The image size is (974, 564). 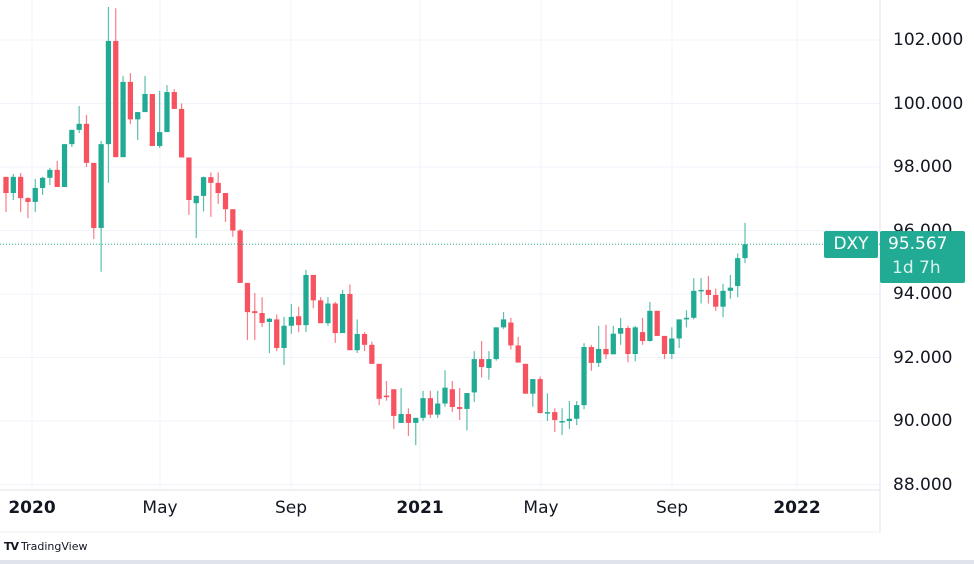 What do you see at coordinates (797, 508) in the screenshot?
I see `x-tick-label: 2022` at bounding box center [797, 508].